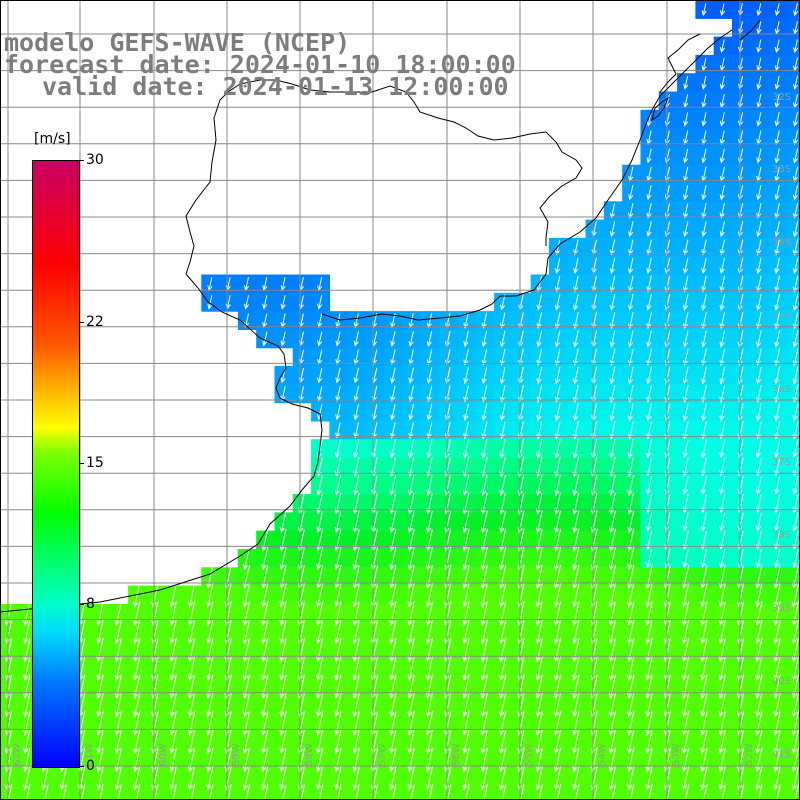  What do you see at coordinates (56, 464) in the screenshot?
I see `colorbar` at bounding box center [56, 464].